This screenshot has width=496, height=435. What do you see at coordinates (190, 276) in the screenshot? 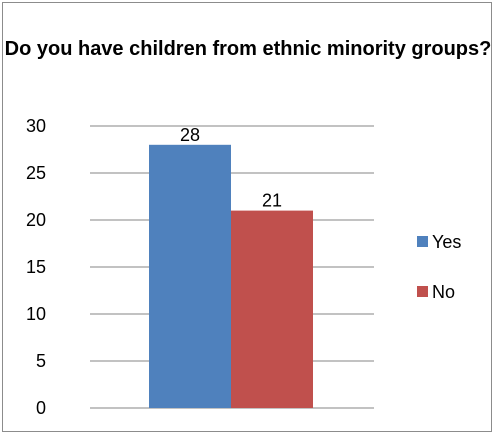
I see `bar-yes` at bounding box center [190, 276].